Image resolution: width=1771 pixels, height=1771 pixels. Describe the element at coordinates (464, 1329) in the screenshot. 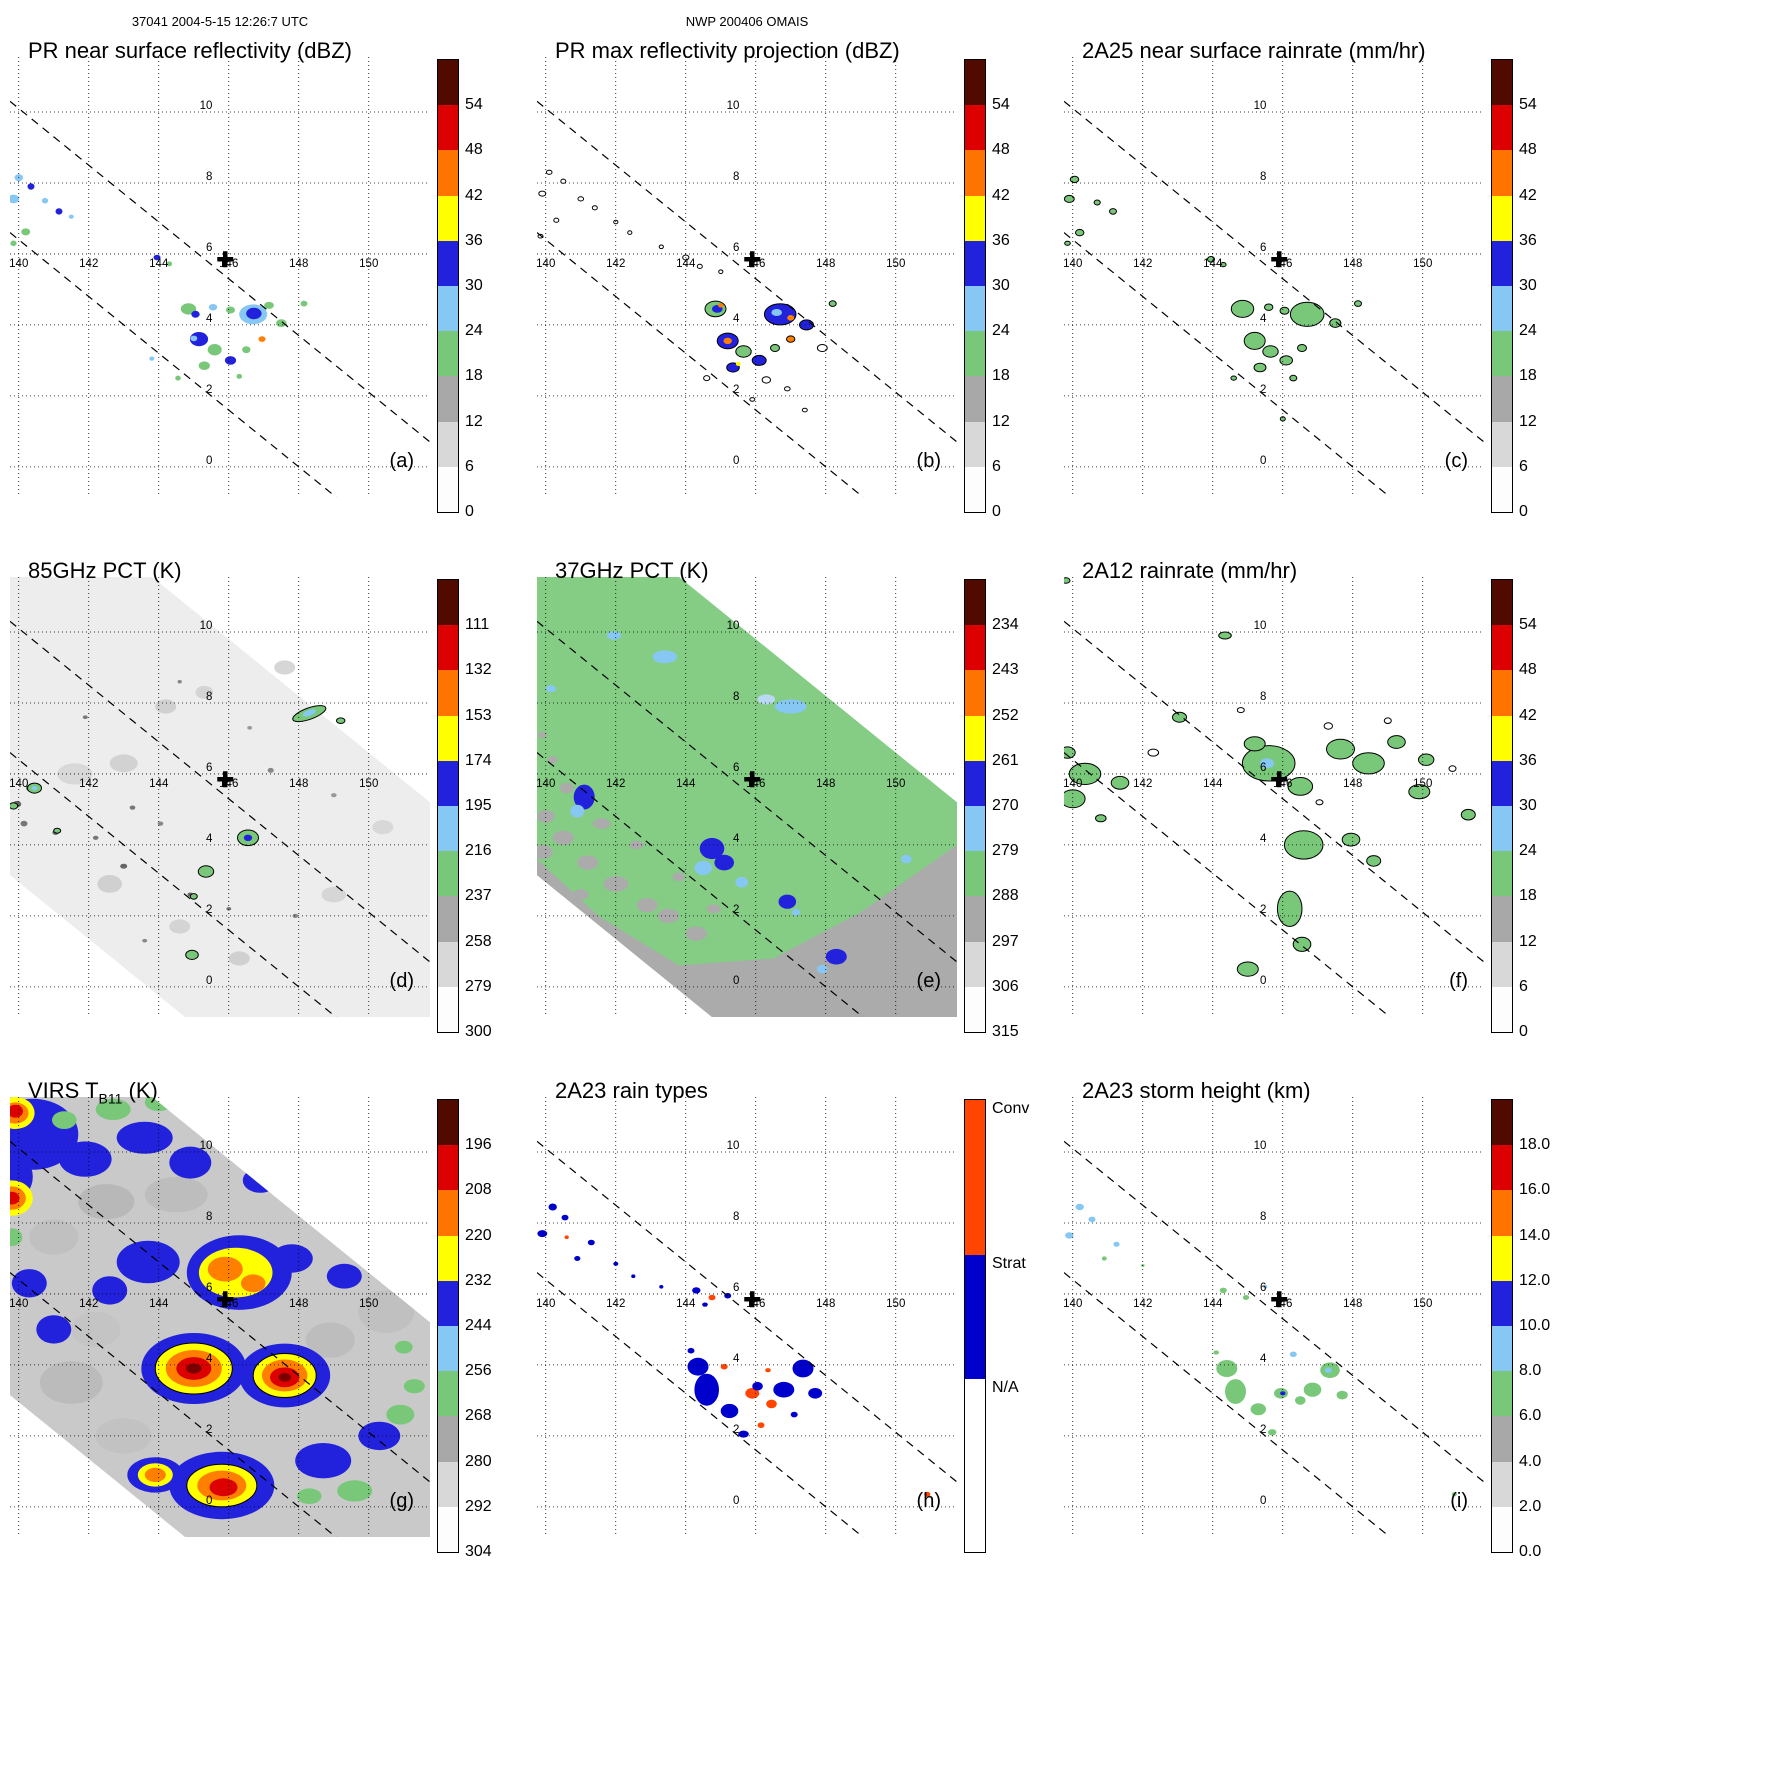

I see `colorbar: 196 208 220 232 244 256 268 280 292 304` at that location.